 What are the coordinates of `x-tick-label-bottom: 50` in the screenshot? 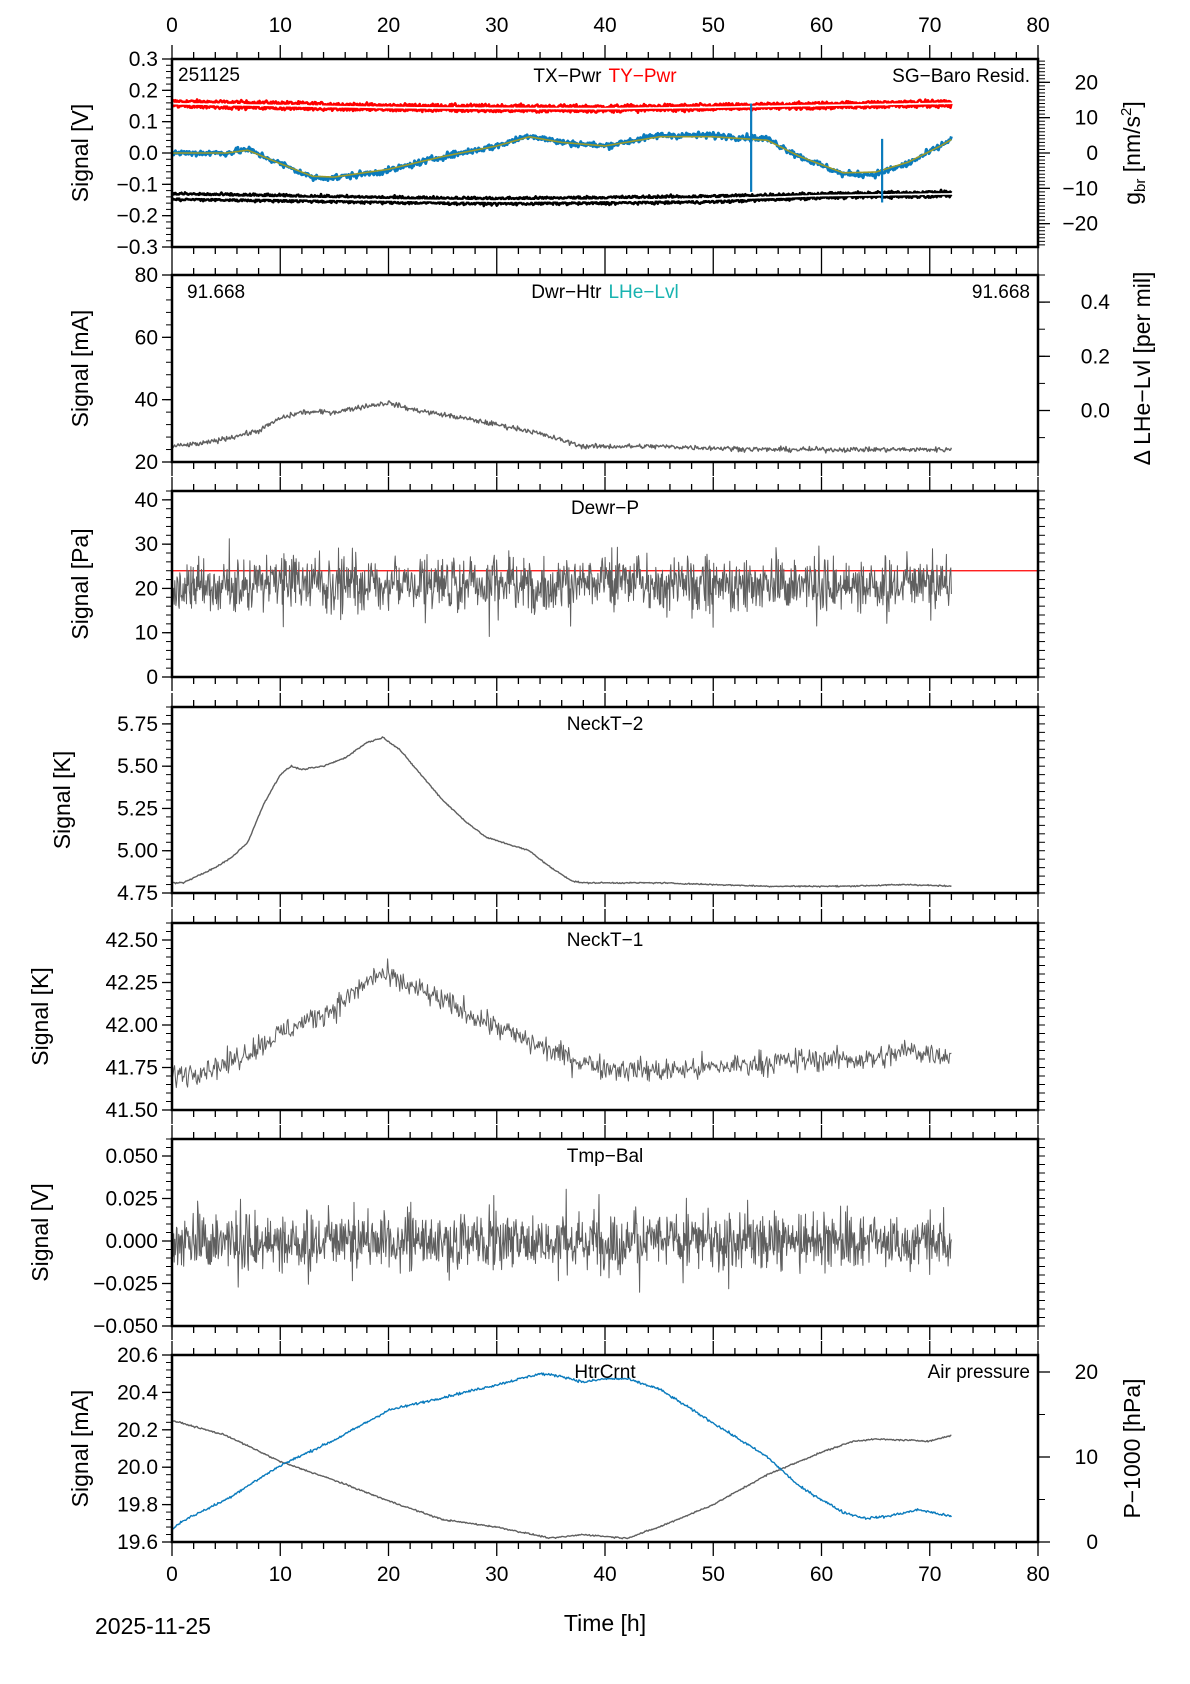 It's located at (713, 1574).